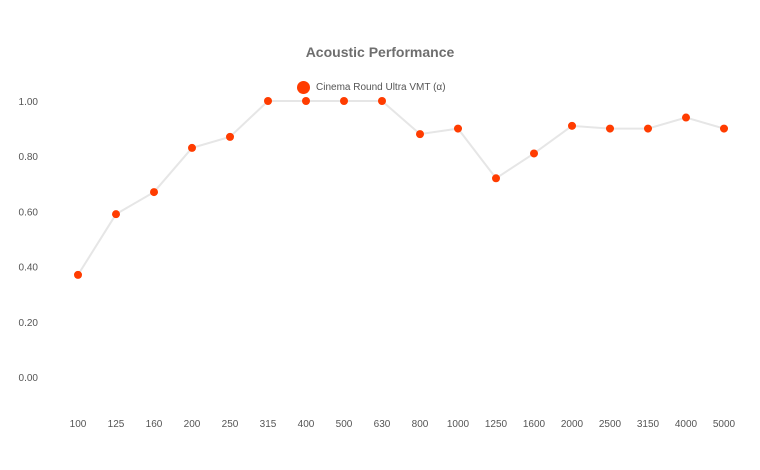 The height and width of the screenshot is (470, 760). I want to click on legend-label: Cinema Round Ultra VMT (α), so click(381, 87).